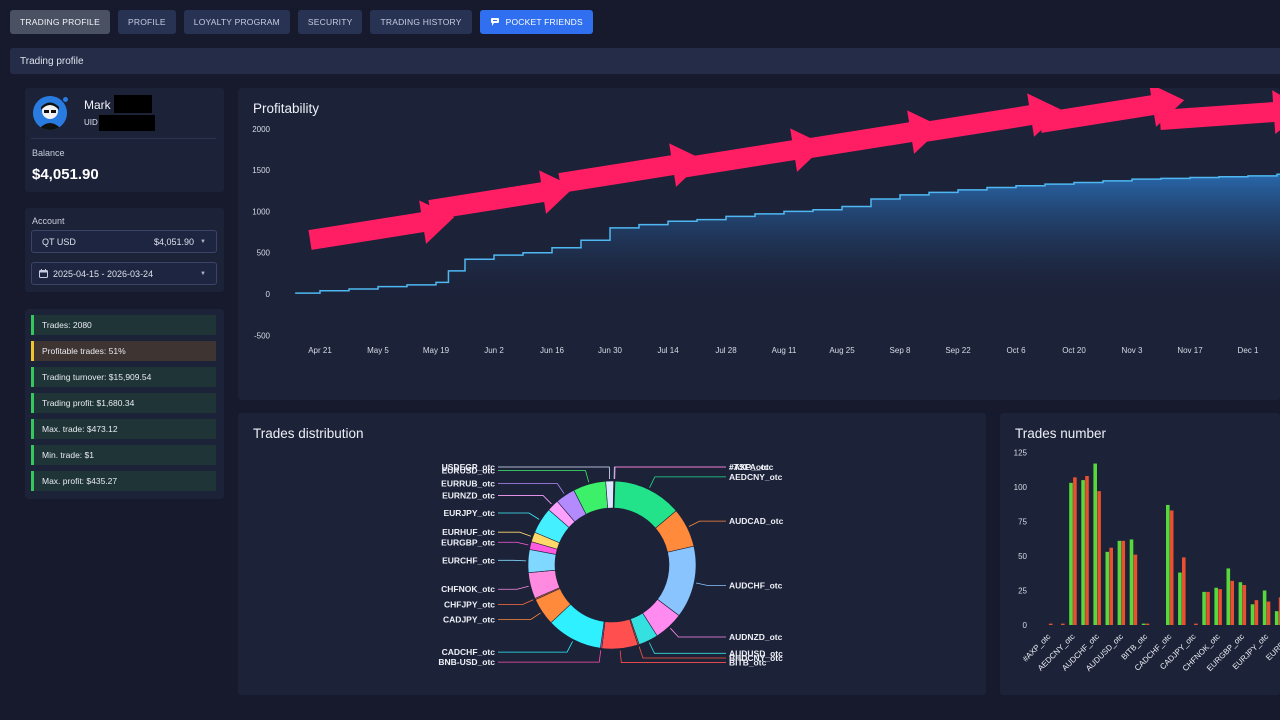 This screenshot has height=720, width=1280. Describe the element at coordinates (133, 104) in the screenshot. I see `redacted-surname` at that location.